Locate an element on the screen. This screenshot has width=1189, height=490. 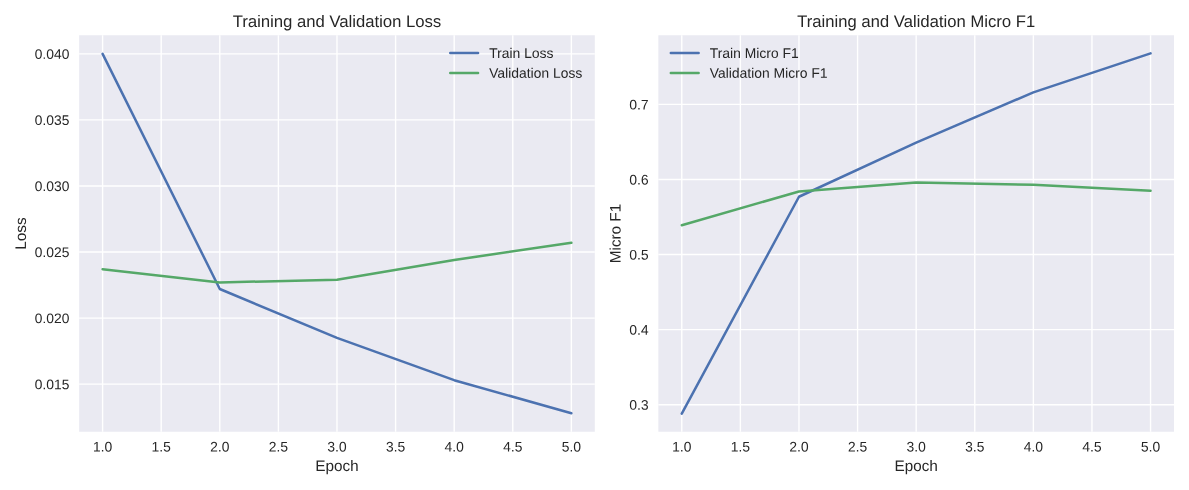
y-tick-label: 0.7 is located at coordinates (638, 104).